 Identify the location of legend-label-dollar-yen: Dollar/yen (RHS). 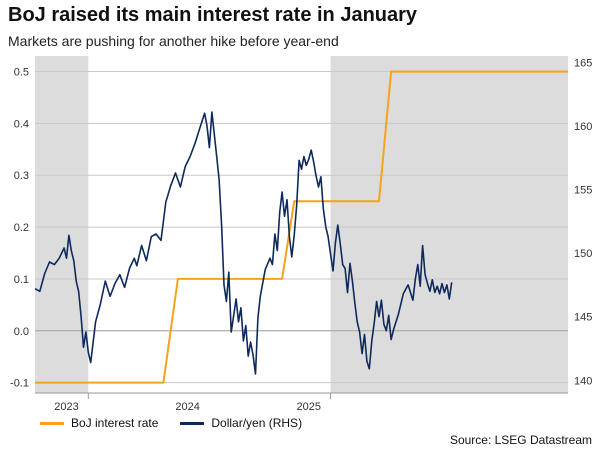
(257, 423).